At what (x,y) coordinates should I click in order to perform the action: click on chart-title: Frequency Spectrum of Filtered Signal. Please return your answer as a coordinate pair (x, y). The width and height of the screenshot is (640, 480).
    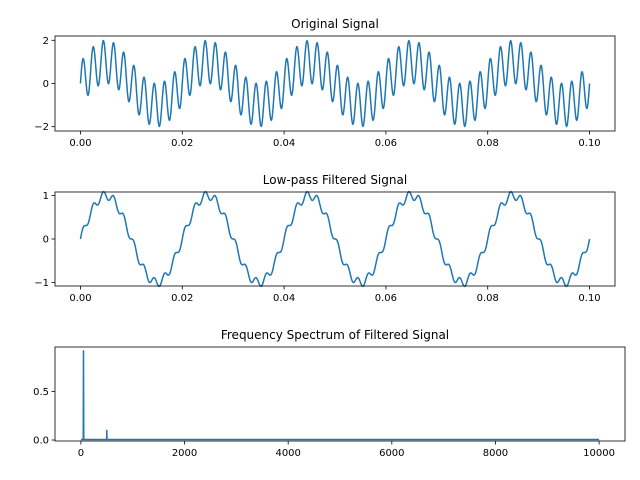
    Looking at the image, I should click on (335, 335).